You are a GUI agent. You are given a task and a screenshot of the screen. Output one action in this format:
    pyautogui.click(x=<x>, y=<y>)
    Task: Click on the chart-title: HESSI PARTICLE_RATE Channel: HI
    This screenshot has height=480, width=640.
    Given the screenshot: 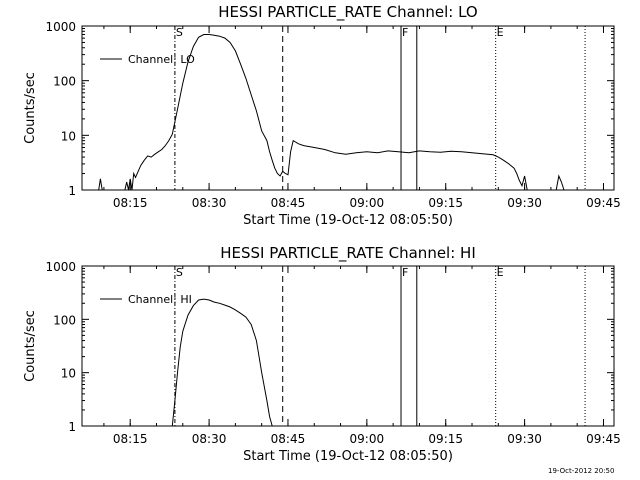 What is the action you would take?
    pyautogui.click(x=348, y=253)
    